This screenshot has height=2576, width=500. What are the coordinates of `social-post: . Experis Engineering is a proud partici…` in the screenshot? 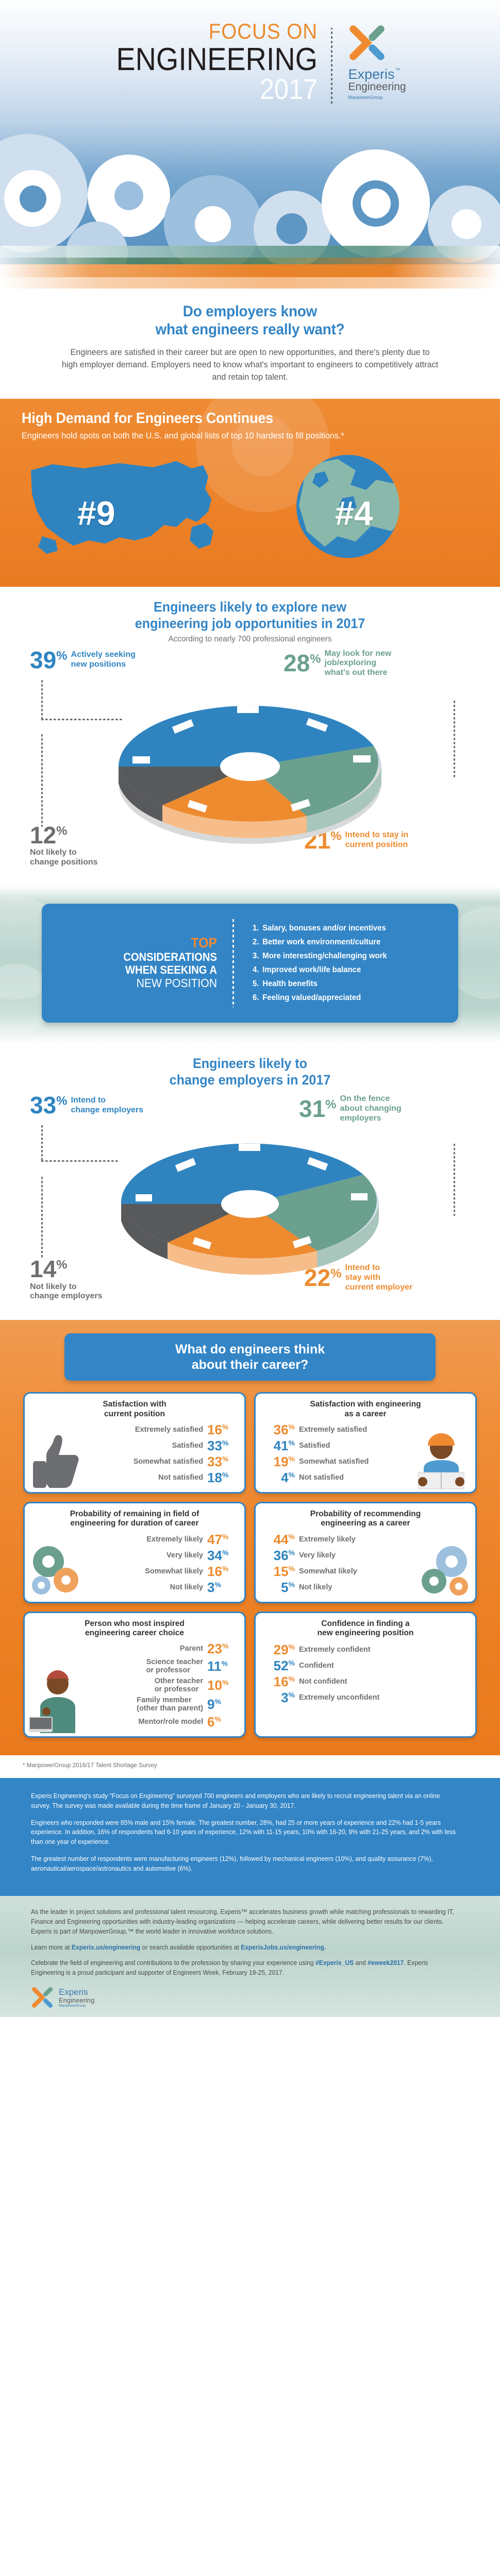 It's located at (229, 1968).